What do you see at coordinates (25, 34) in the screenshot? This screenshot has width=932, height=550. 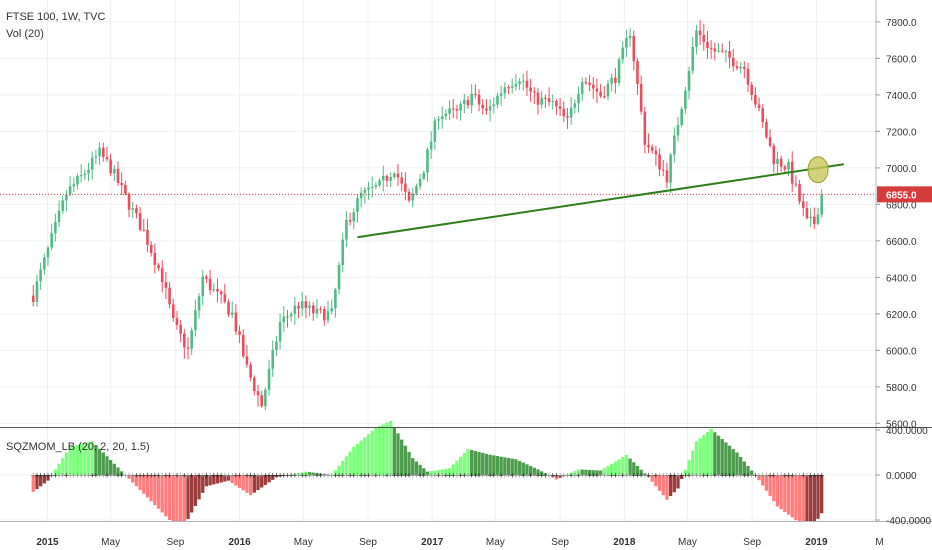 I see `volume-legend: Vol (20)` at bounding box center [25, 34].